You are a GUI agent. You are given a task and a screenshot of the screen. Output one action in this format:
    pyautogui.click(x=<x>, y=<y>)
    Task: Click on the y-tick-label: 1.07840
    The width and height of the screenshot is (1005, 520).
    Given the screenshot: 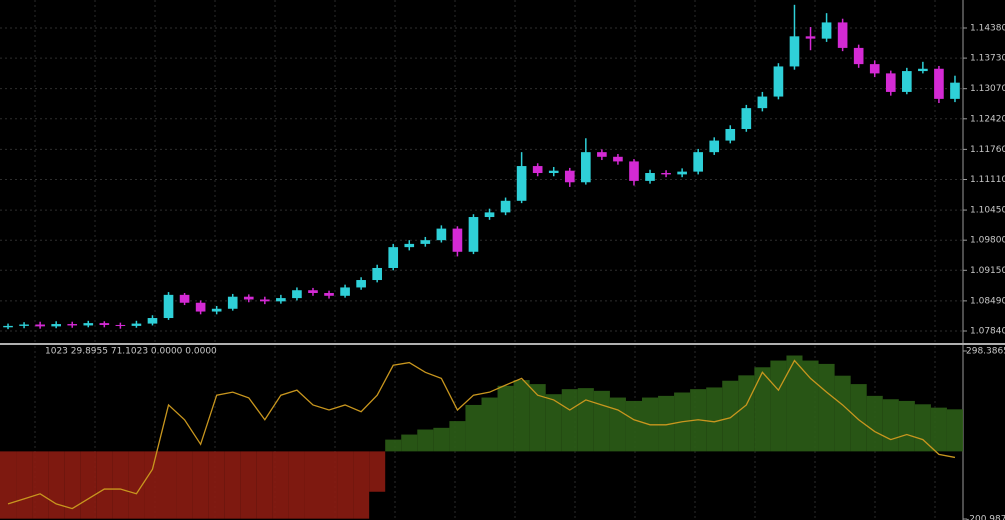 What is the action you would take?
    pyautogui.click(x=987, y=331)
    